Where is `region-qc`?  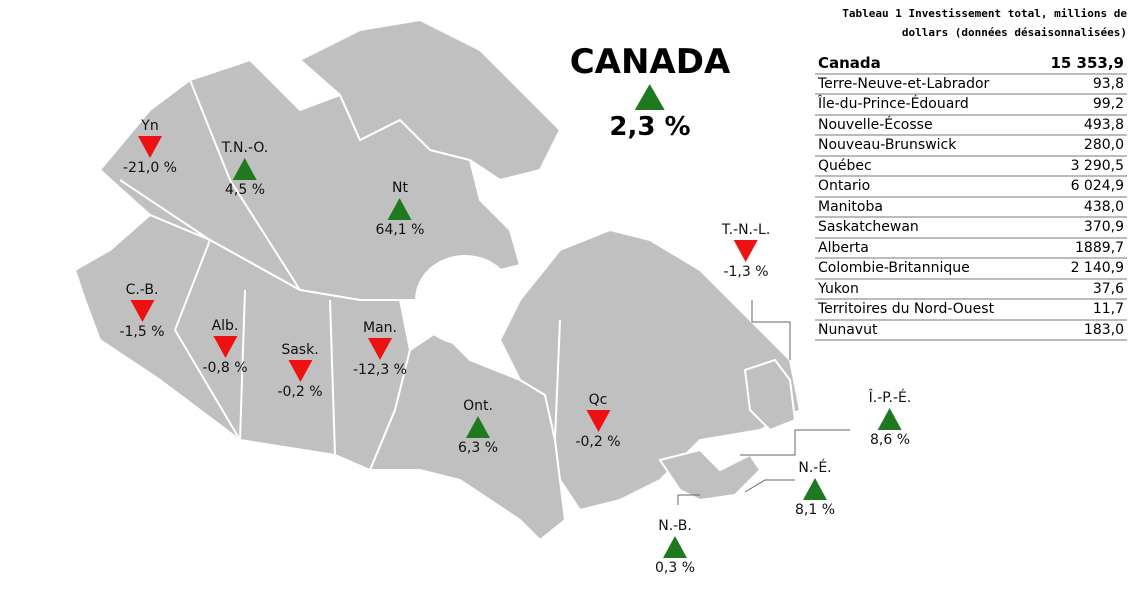 region-qc is located at coordinates (650, 370).